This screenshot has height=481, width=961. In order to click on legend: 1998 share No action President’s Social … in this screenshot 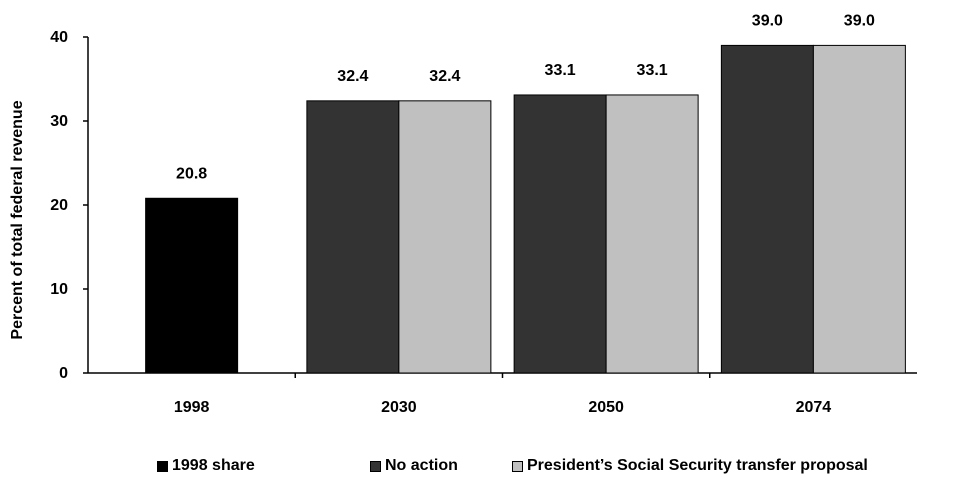, I will do `click(480, 468)`.